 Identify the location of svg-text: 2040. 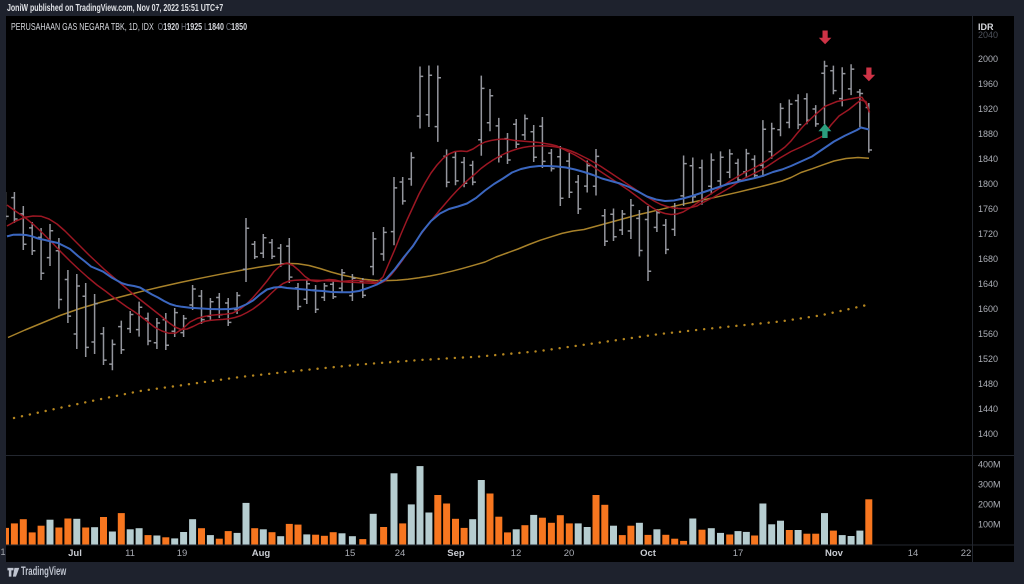
(988, 35).